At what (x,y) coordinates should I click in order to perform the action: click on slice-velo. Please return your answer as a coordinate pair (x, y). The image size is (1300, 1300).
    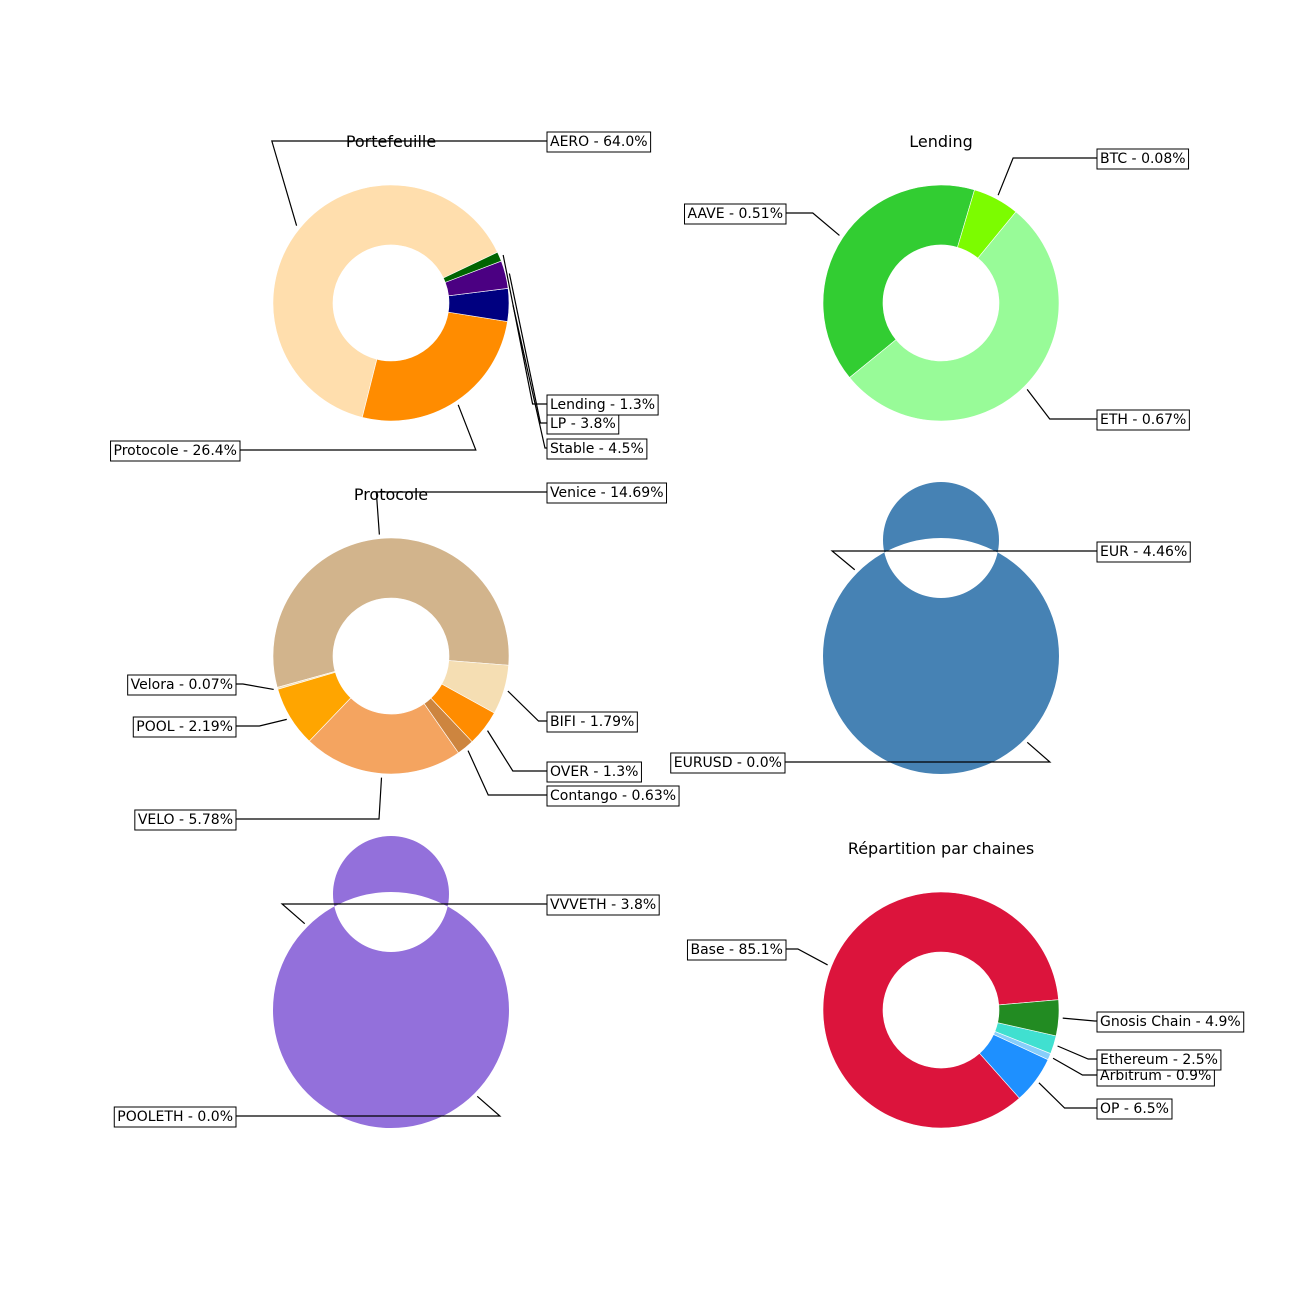
    Looking at the image, I should click on (383, 736).